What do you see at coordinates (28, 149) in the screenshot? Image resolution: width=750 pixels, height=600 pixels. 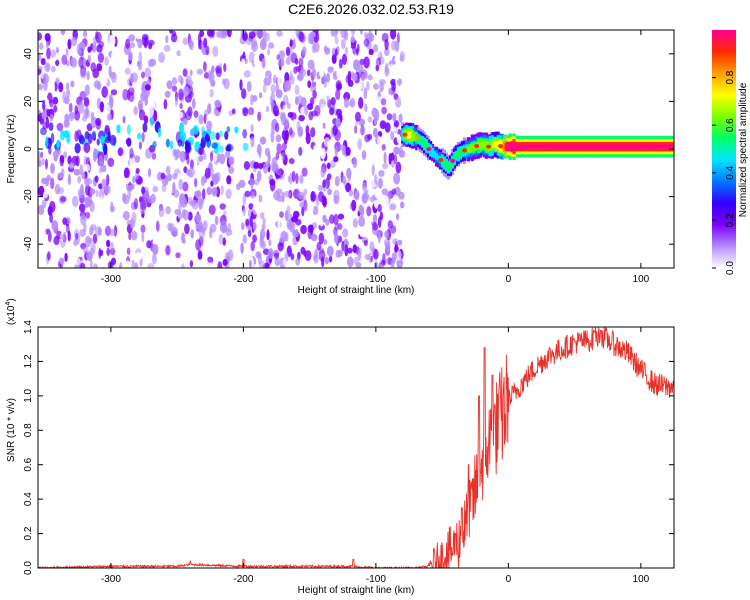 I see `y-tick-label: 0` at bounding box center [28, 149].